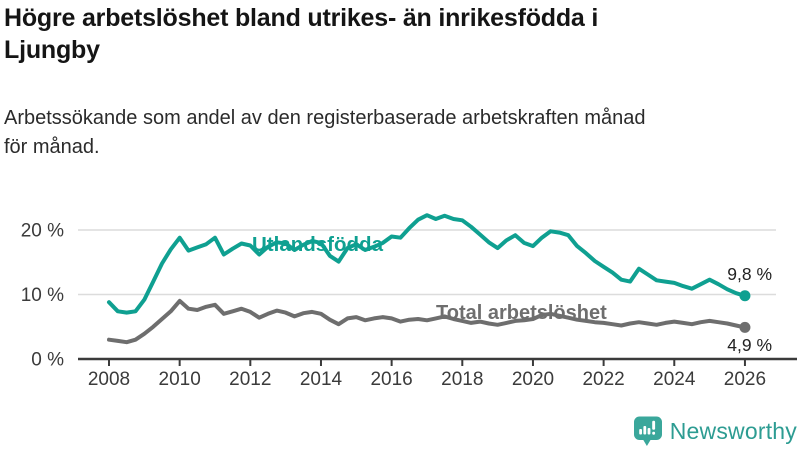 The image size is (800, 450). I want to click on series-end-value-label-0: 9,8 %, so click(749, 274).